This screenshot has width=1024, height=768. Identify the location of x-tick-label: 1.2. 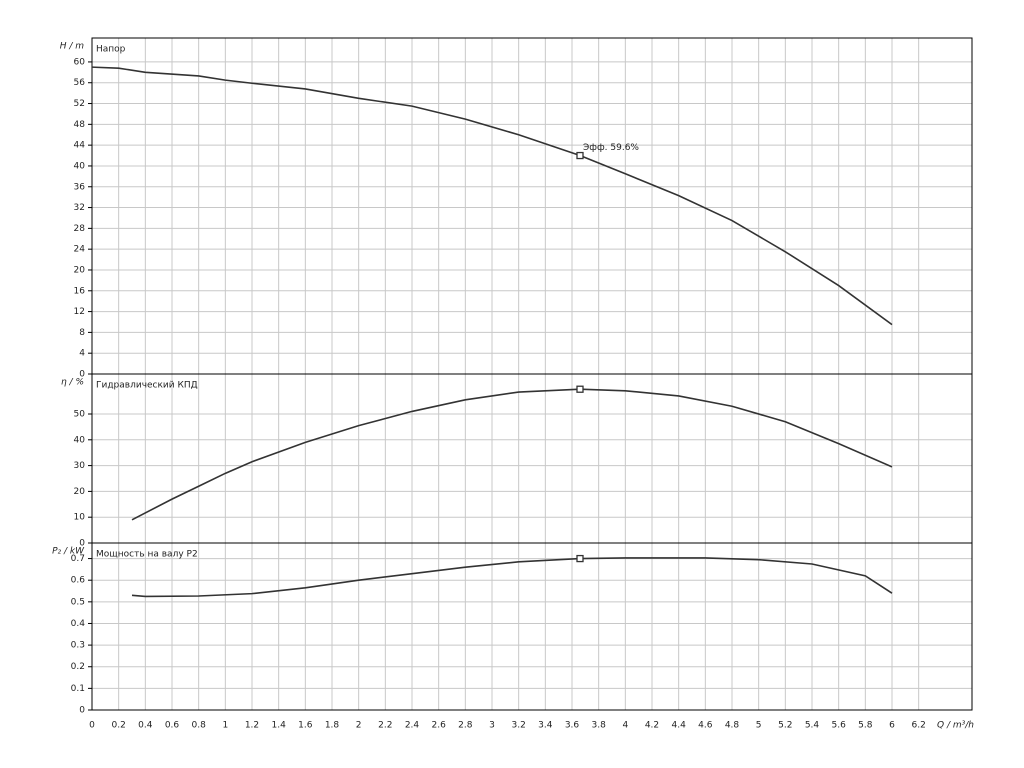
(252, 726).